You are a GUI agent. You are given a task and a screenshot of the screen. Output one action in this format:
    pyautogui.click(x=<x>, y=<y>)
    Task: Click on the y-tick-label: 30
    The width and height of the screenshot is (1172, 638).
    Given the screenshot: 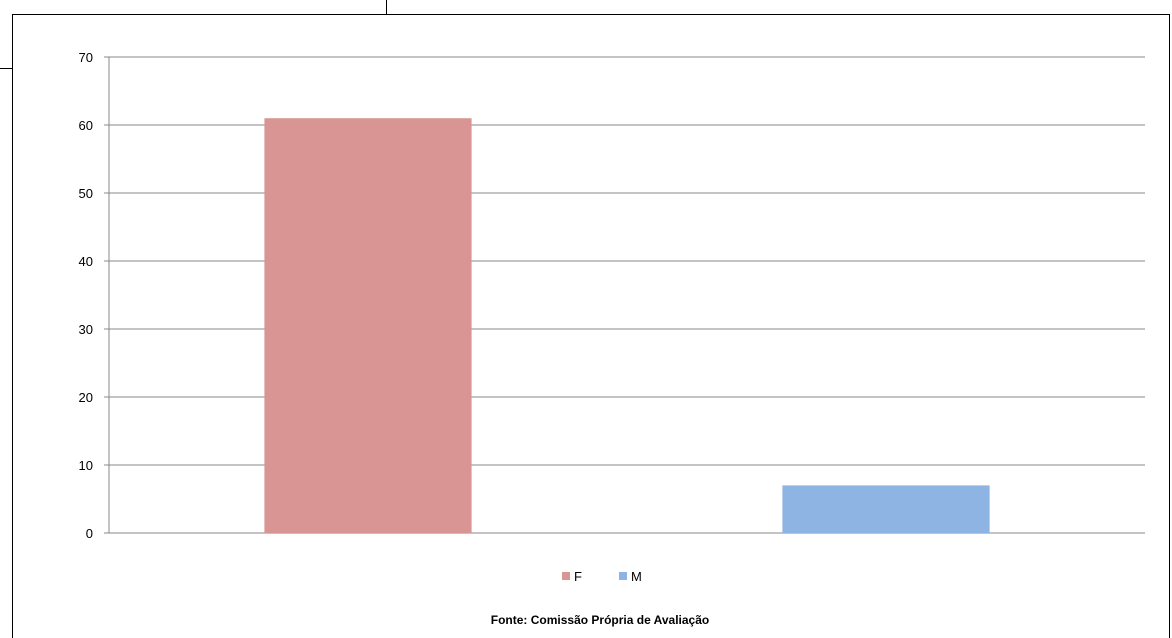 What is the action you would take?
    pyautogui.click(x=86, y=329)
    